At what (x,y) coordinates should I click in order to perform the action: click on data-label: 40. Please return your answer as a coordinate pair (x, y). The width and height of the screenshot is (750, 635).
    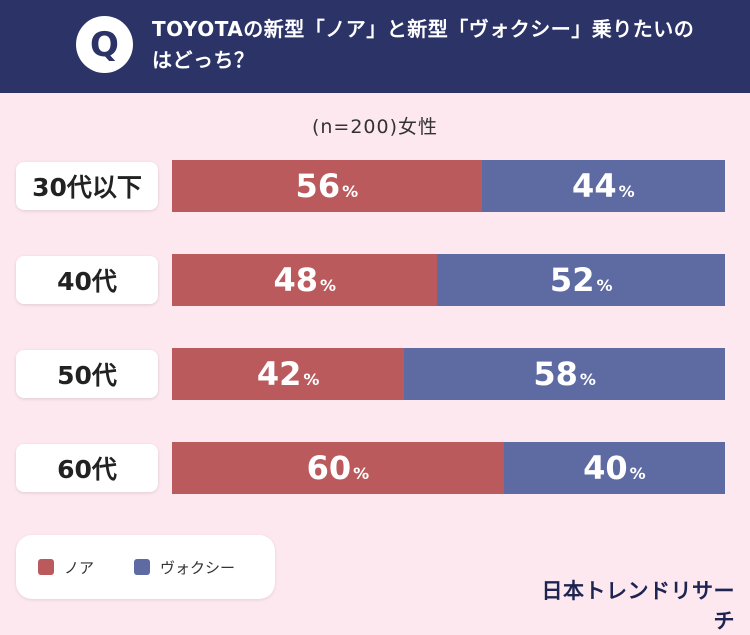
    Looking at the image, I should click on (605, 468).